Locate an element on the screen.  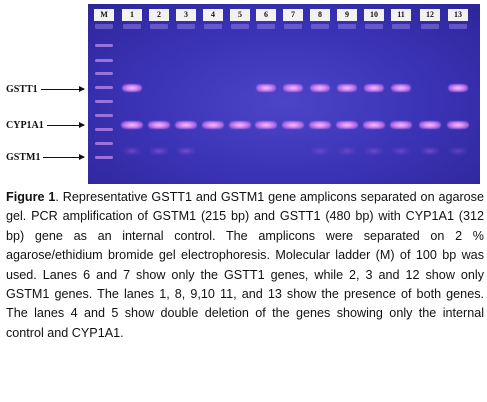
row-label-gstt1: GSTT1 is located at coordinates (46, 89).